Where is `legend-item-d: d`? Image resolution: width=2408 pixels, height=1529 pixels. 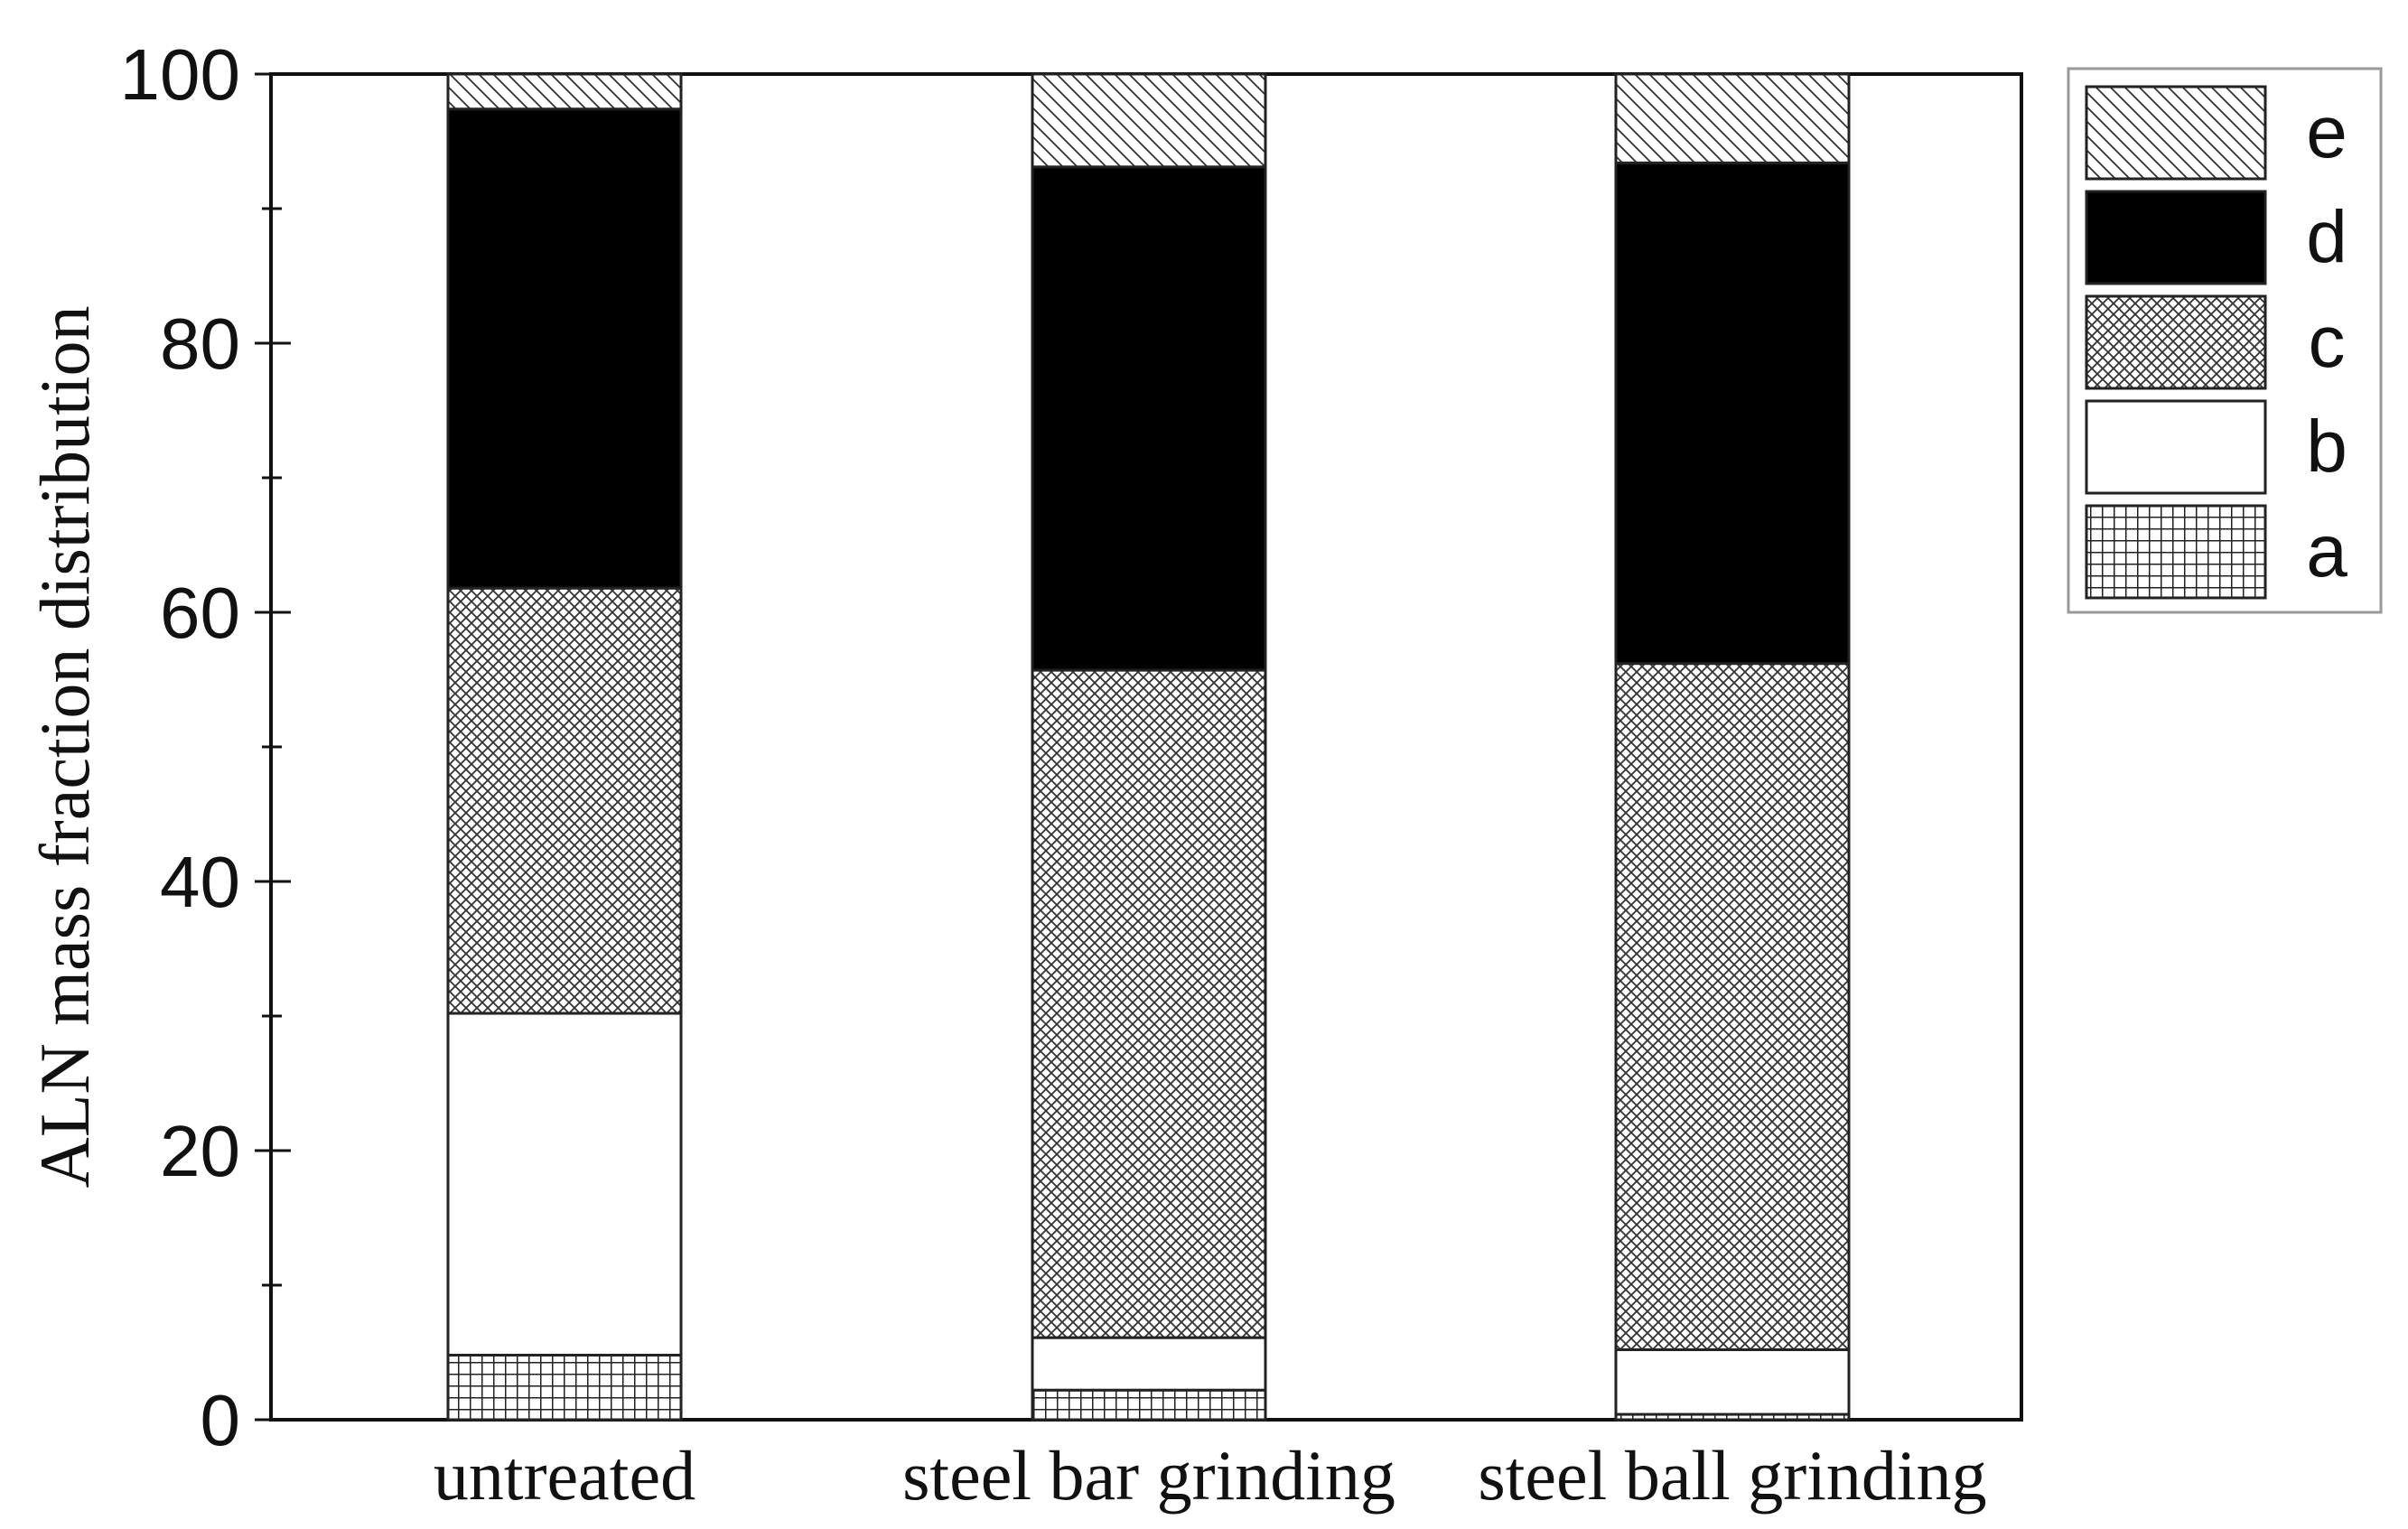
legend-item-d: d is located at coordinates (2216, 237).